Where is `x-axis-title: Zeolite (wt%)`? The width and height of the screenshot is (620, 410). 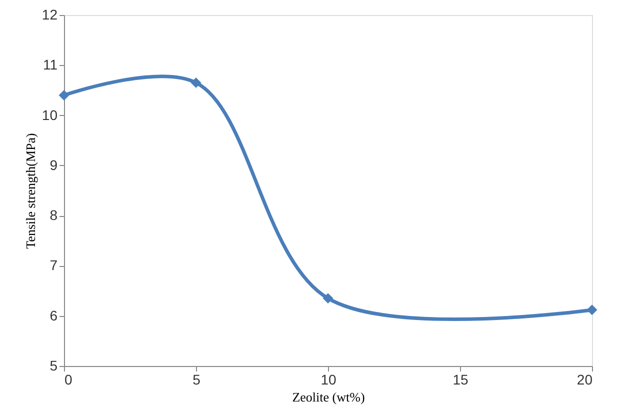
x-axis-title: Zeolite (wt%) is located at coordinates (328, 397).